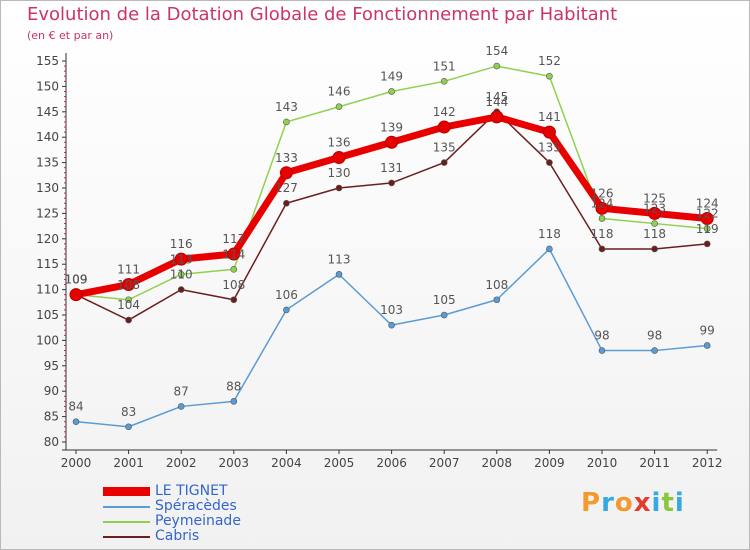 The height and width of the screenshot is (550, 750). I want to click on y-tick-label: 145, so click(47, 112).